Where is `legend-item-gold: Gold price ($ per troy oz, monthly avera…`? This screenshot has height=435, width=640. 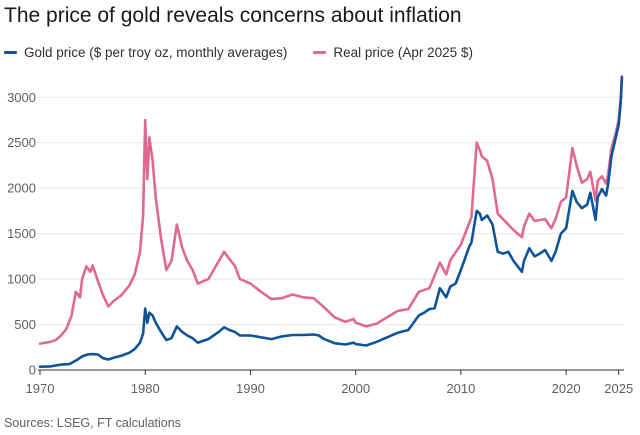 legend-item-gold: Gold price ($ per troy oz, monthly avera… is located at coordinates (145, 52).